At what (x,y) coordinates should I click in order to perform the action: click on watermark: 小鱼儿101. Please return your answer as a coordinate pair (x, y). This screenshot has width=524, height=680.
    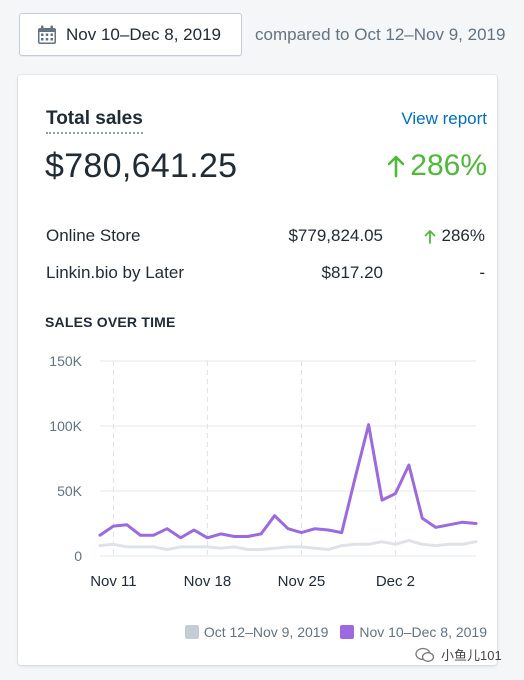
    Looking at the image, I should click on (458, 654).